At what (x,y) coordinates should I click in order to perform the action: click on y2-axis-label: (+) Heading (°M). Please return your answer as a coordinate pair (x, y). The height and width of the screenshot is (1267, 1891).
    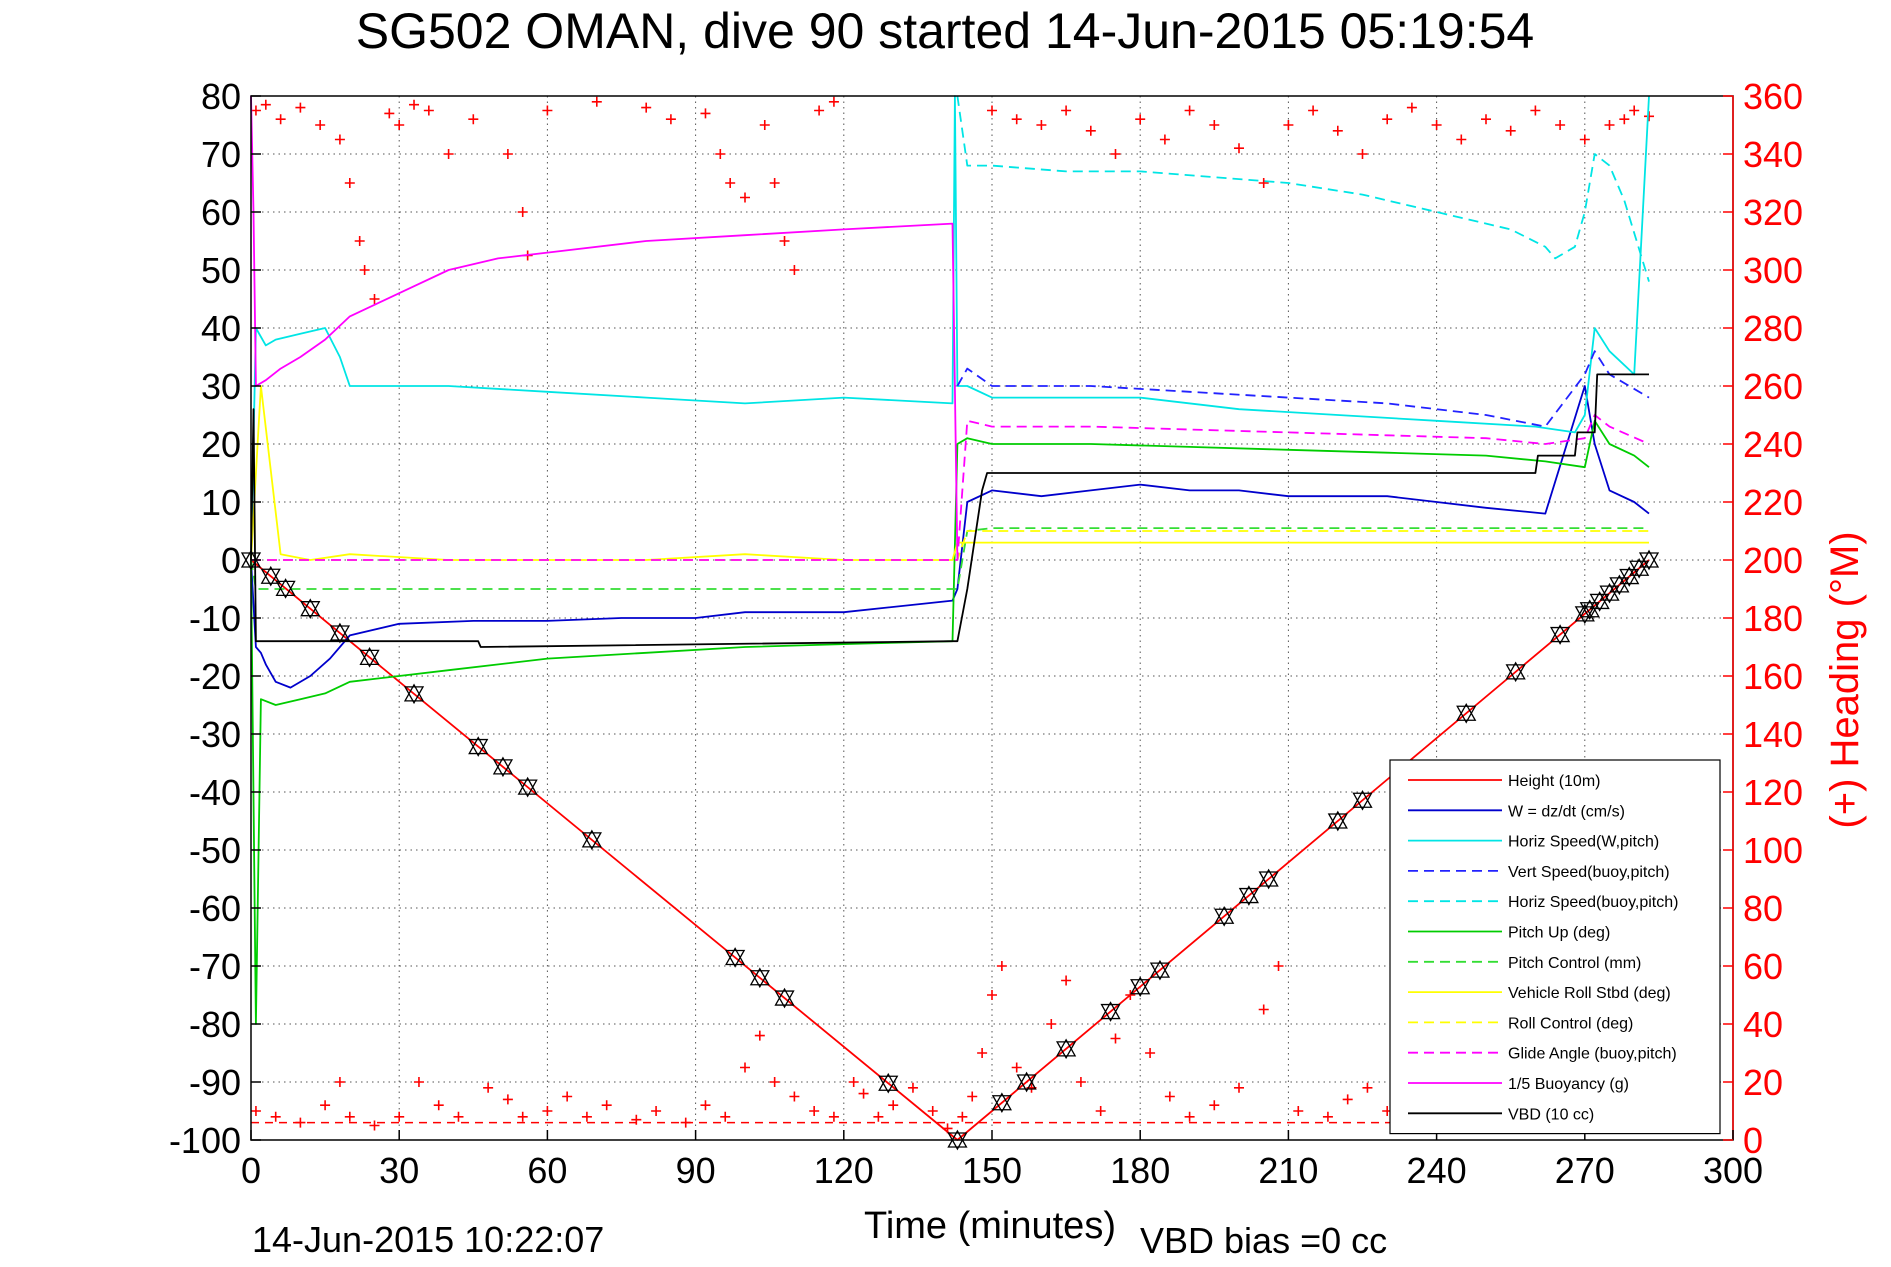
    Looking at the image, I should click on (1845, 679).